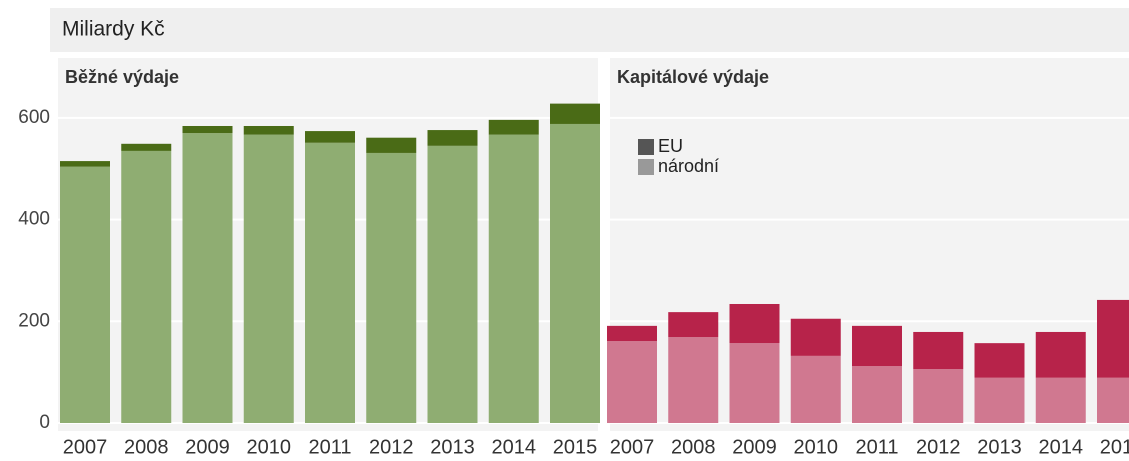 The height and width of the screenshot is (461, 1129). Describe the element at coordinates (34, 219) in the screenshot. I see `y-tick-label: 400` at that location.